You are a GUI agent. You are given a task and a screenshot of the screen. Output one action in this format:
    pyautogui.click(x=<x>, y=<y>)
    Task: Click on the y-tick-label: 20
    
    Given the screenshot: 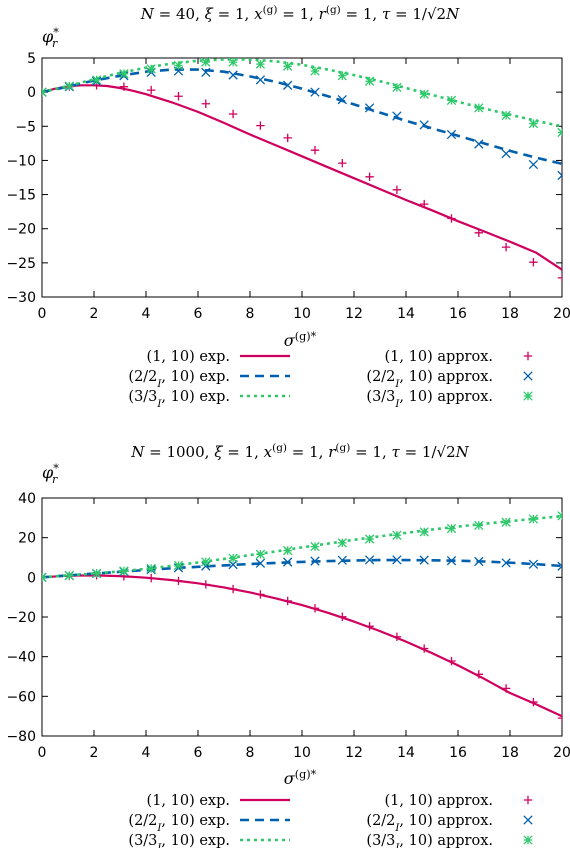 What is the action you would take?
    pyautogui.click(x=27, y=539)
    